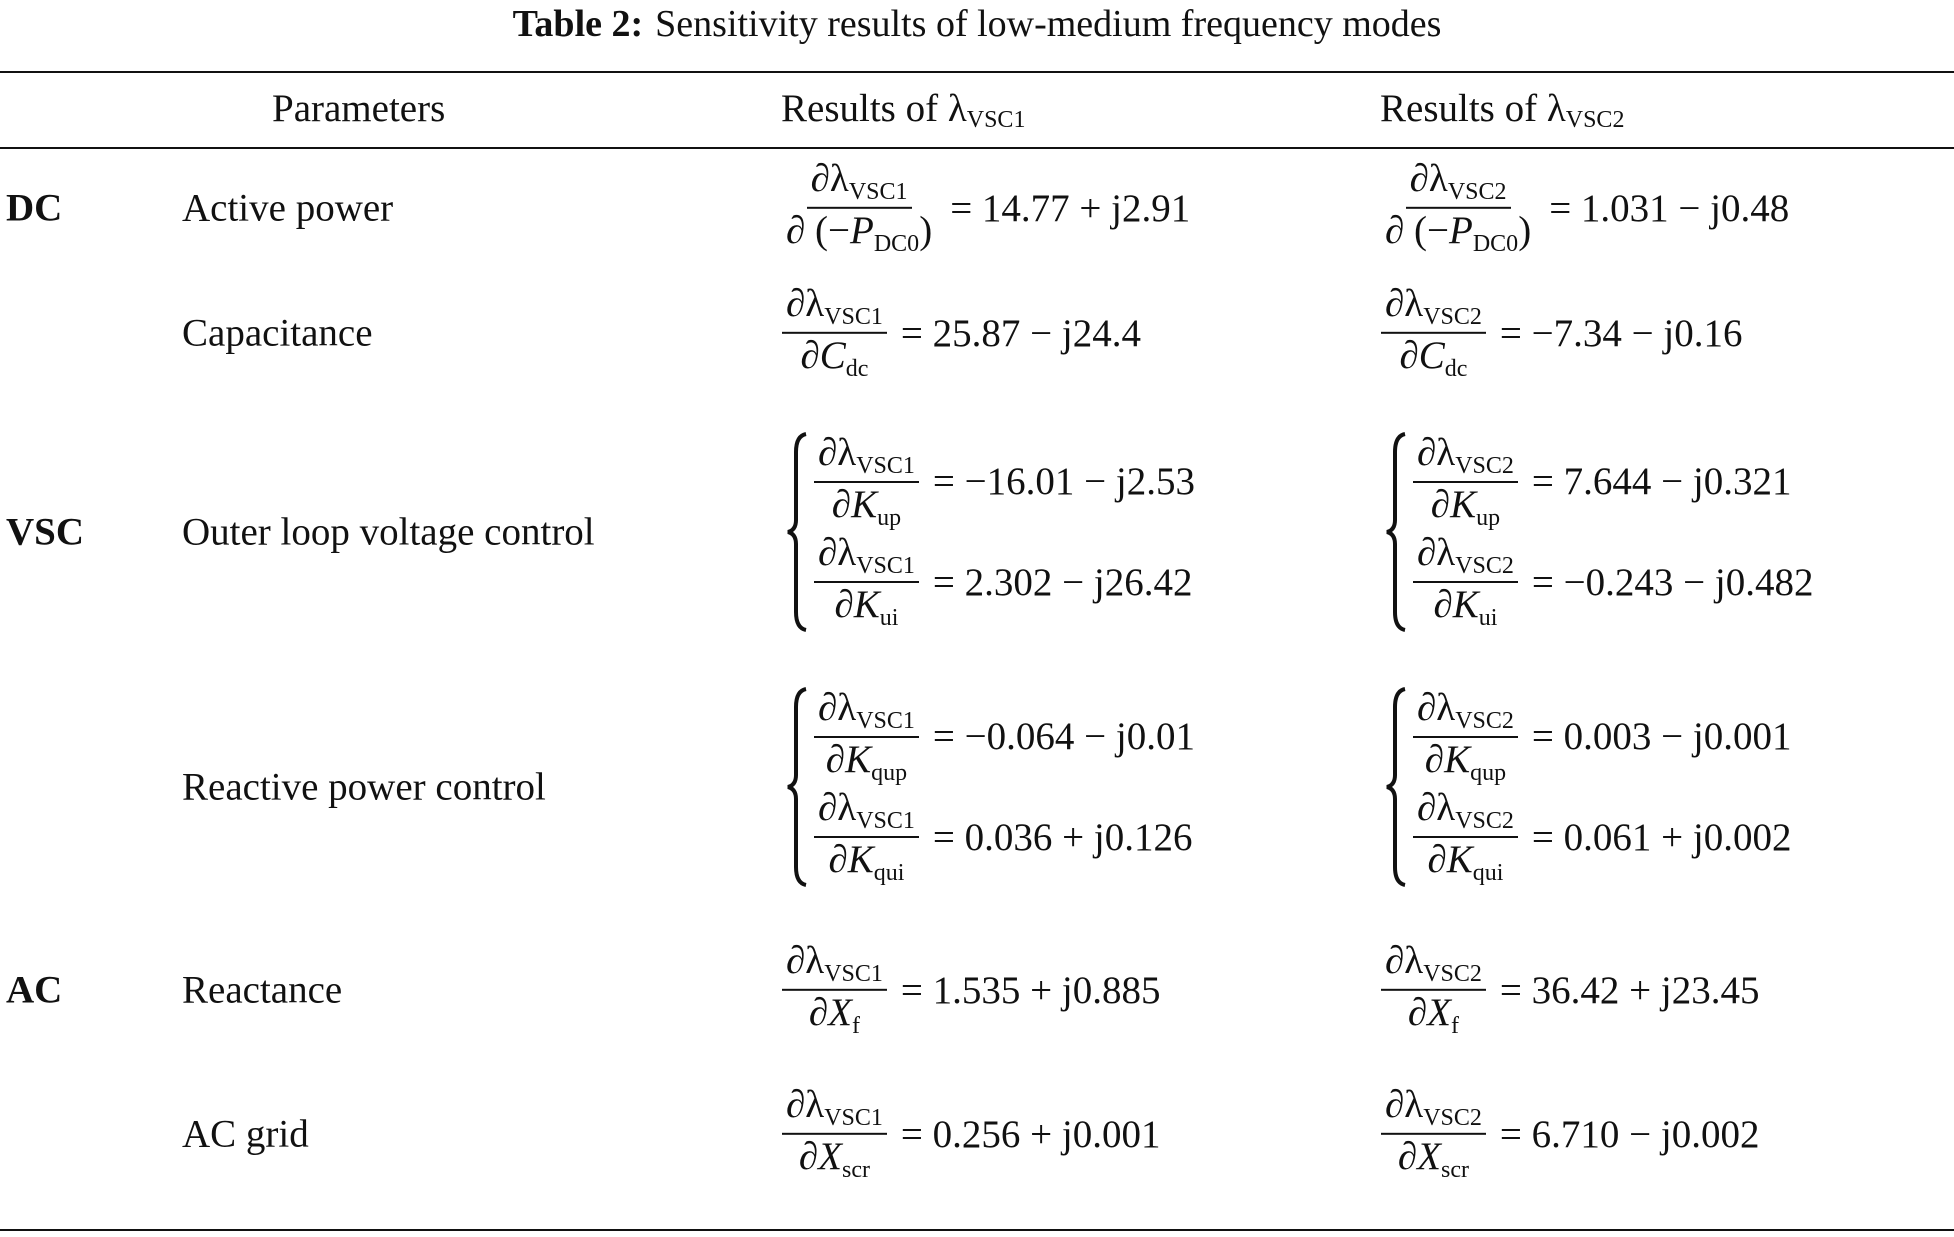 This screenshot has width=1954, height=1237. I want to click on fraction: ∂λVSC2 ∂ (−PDC0), so click(1458, 207).